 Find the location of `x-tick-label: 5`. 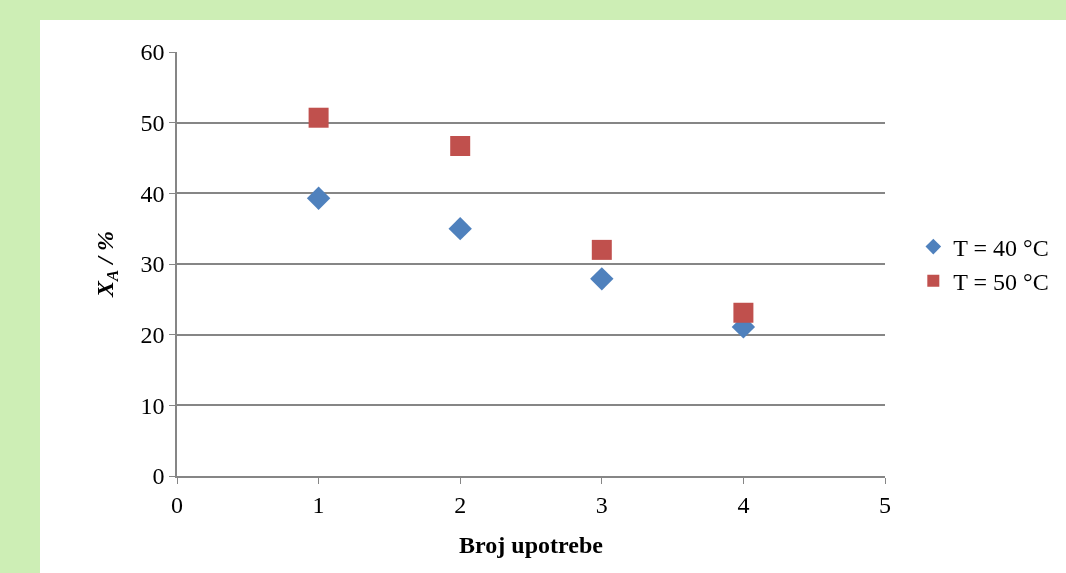

x-tick-label: 5 is located at coordinates (885, 504).